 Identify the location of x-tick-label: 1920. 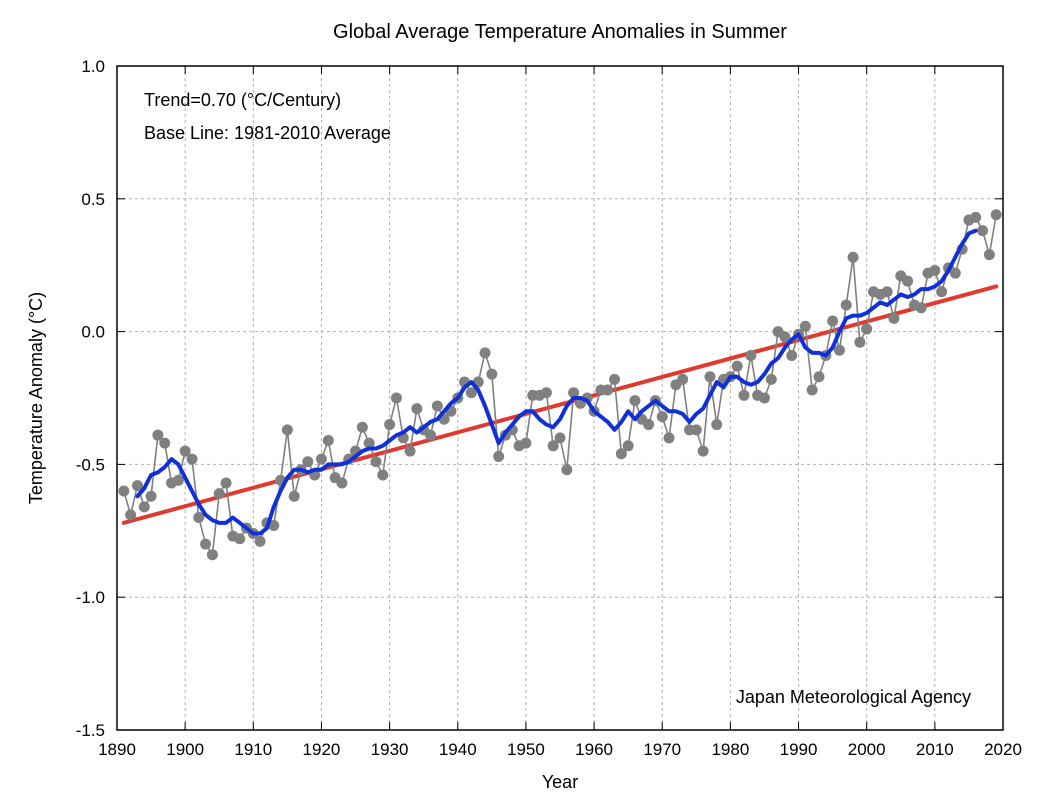
(322, 749).